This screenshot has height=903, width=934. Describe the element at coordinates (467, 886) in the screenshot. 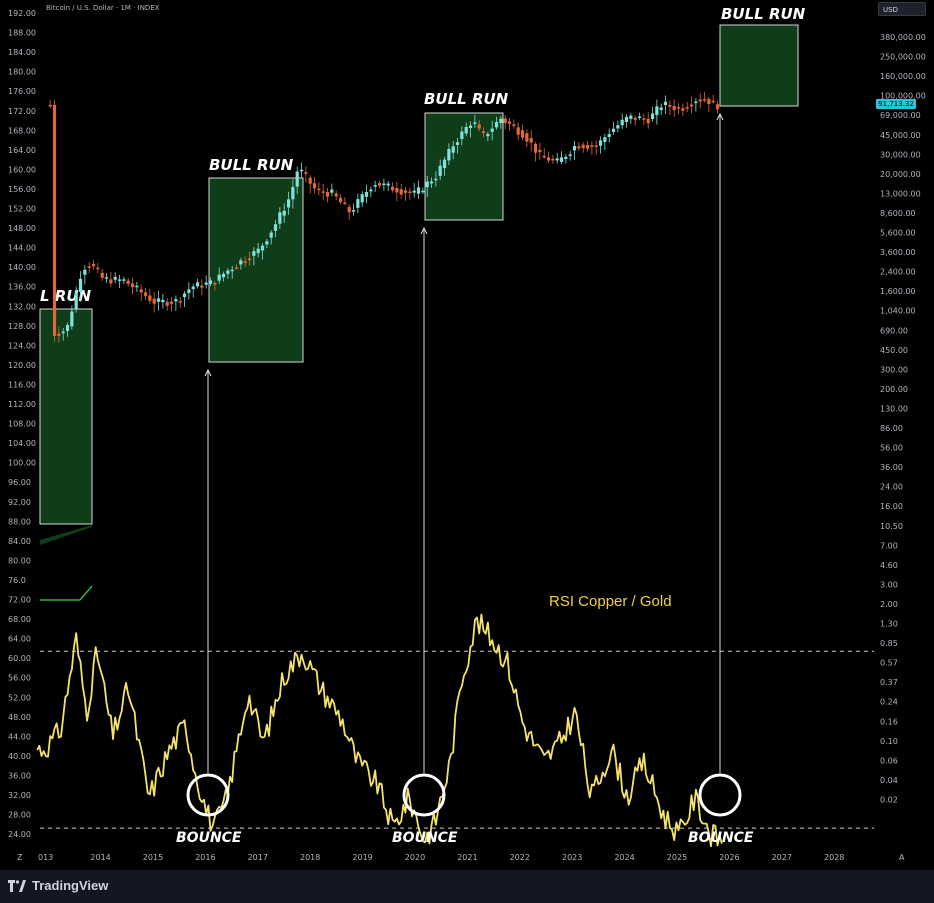

I see `footer-bar: TradingView` at that location.